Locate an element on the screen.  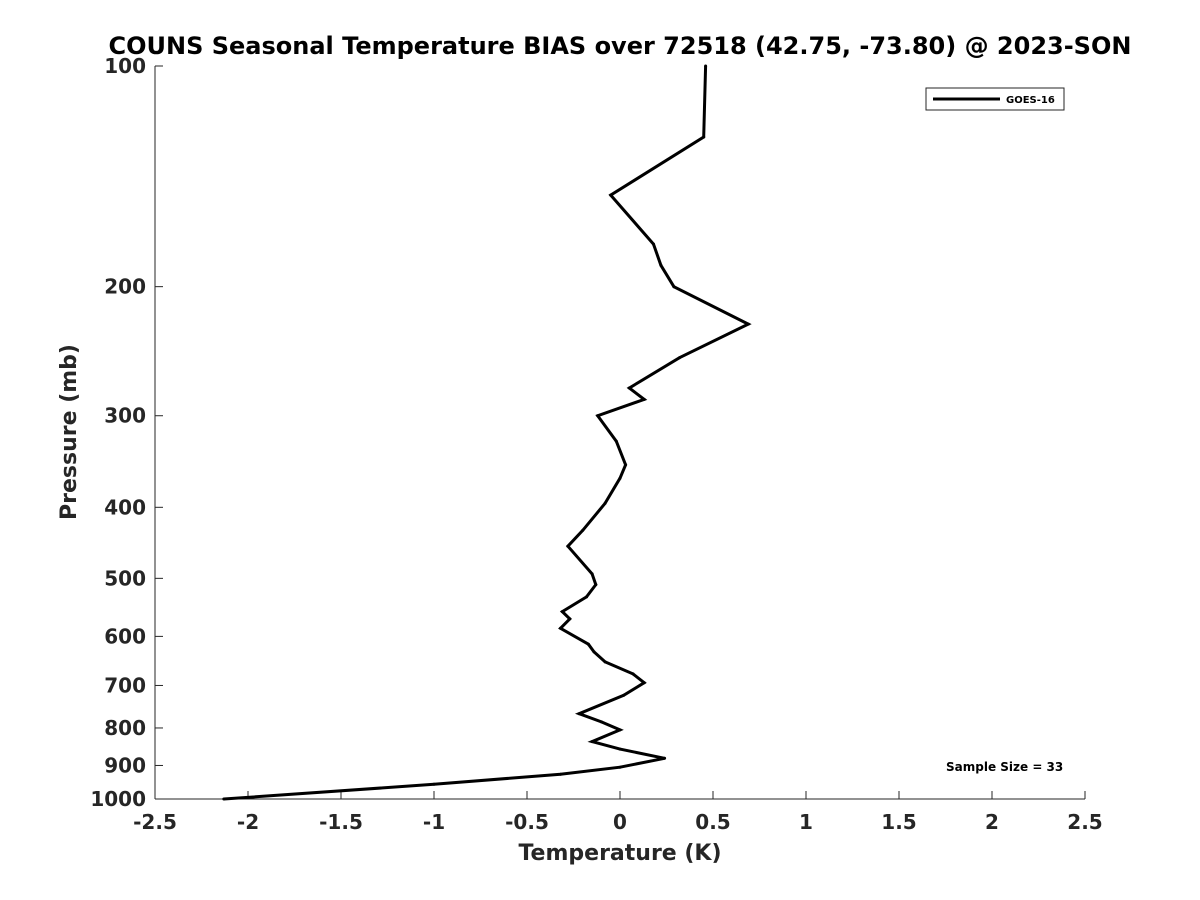
x-tick-label: -2 is located at coordinates (248, 822).